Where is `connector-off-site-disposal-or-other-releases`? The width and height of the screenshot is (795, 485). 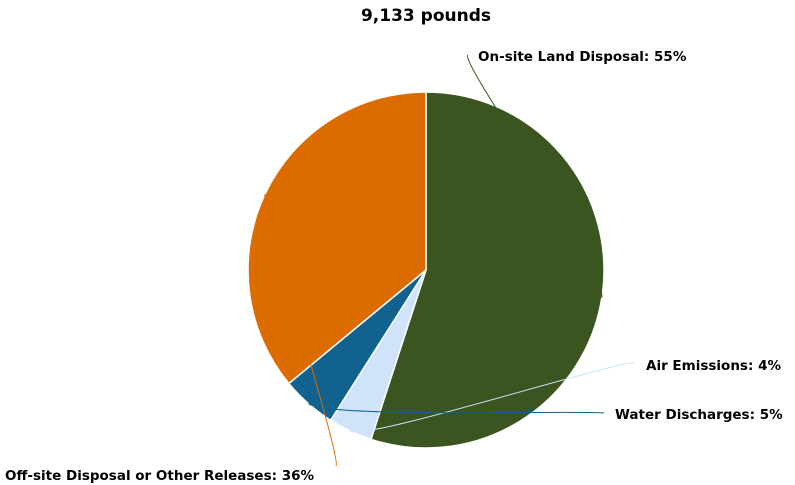
connector-off-site-disposal-or-other-releases is located at coordinates (300, 330).